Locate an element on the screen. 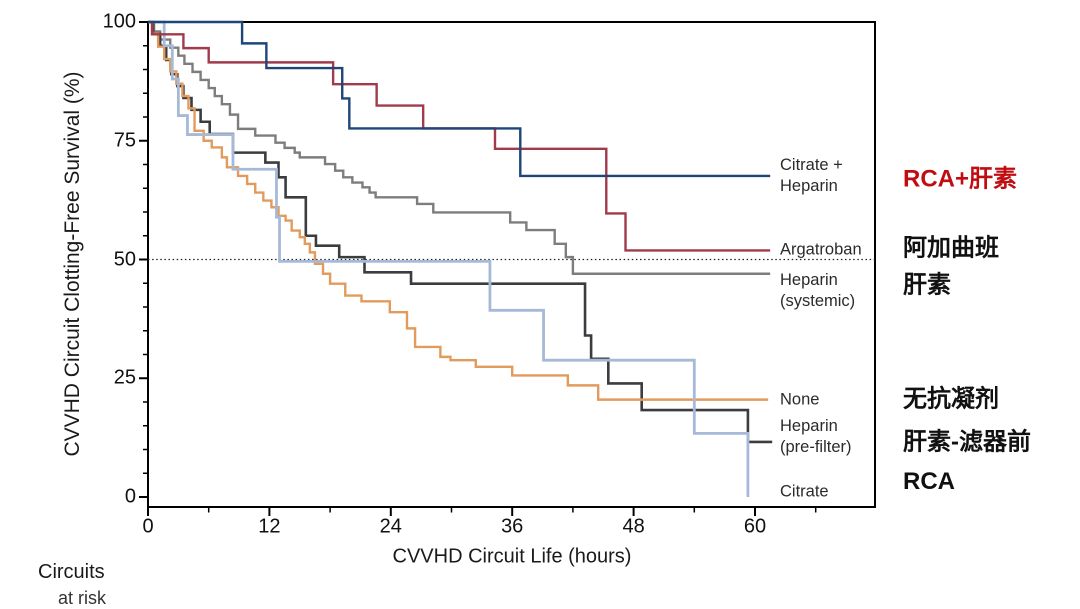 The image size is (1080, 609). y-axis-title: CVVHD Circuit Clotting-Free Survival (%) is located at coordinates (72, 264).